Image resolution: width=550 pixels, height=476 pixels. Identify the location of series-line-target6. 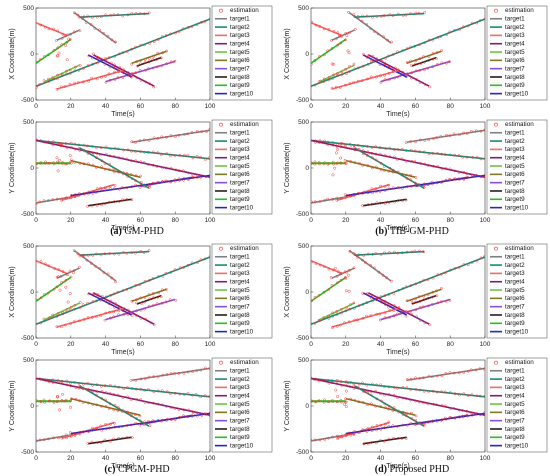
(105, 168).